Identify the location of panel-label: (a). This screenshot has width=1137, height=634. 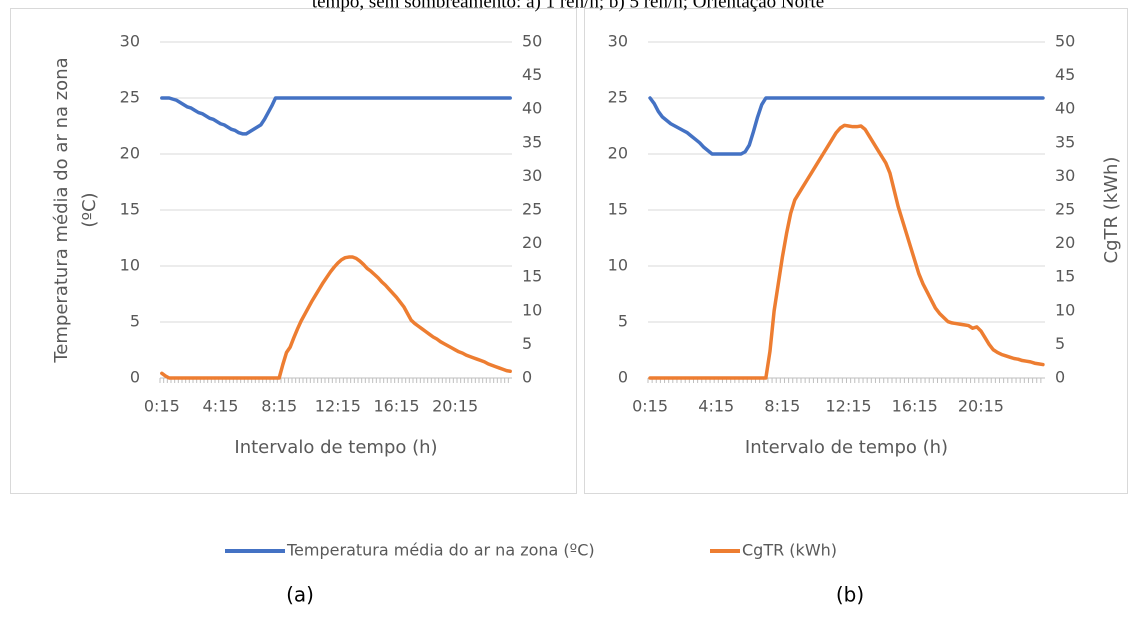
(300, 595).